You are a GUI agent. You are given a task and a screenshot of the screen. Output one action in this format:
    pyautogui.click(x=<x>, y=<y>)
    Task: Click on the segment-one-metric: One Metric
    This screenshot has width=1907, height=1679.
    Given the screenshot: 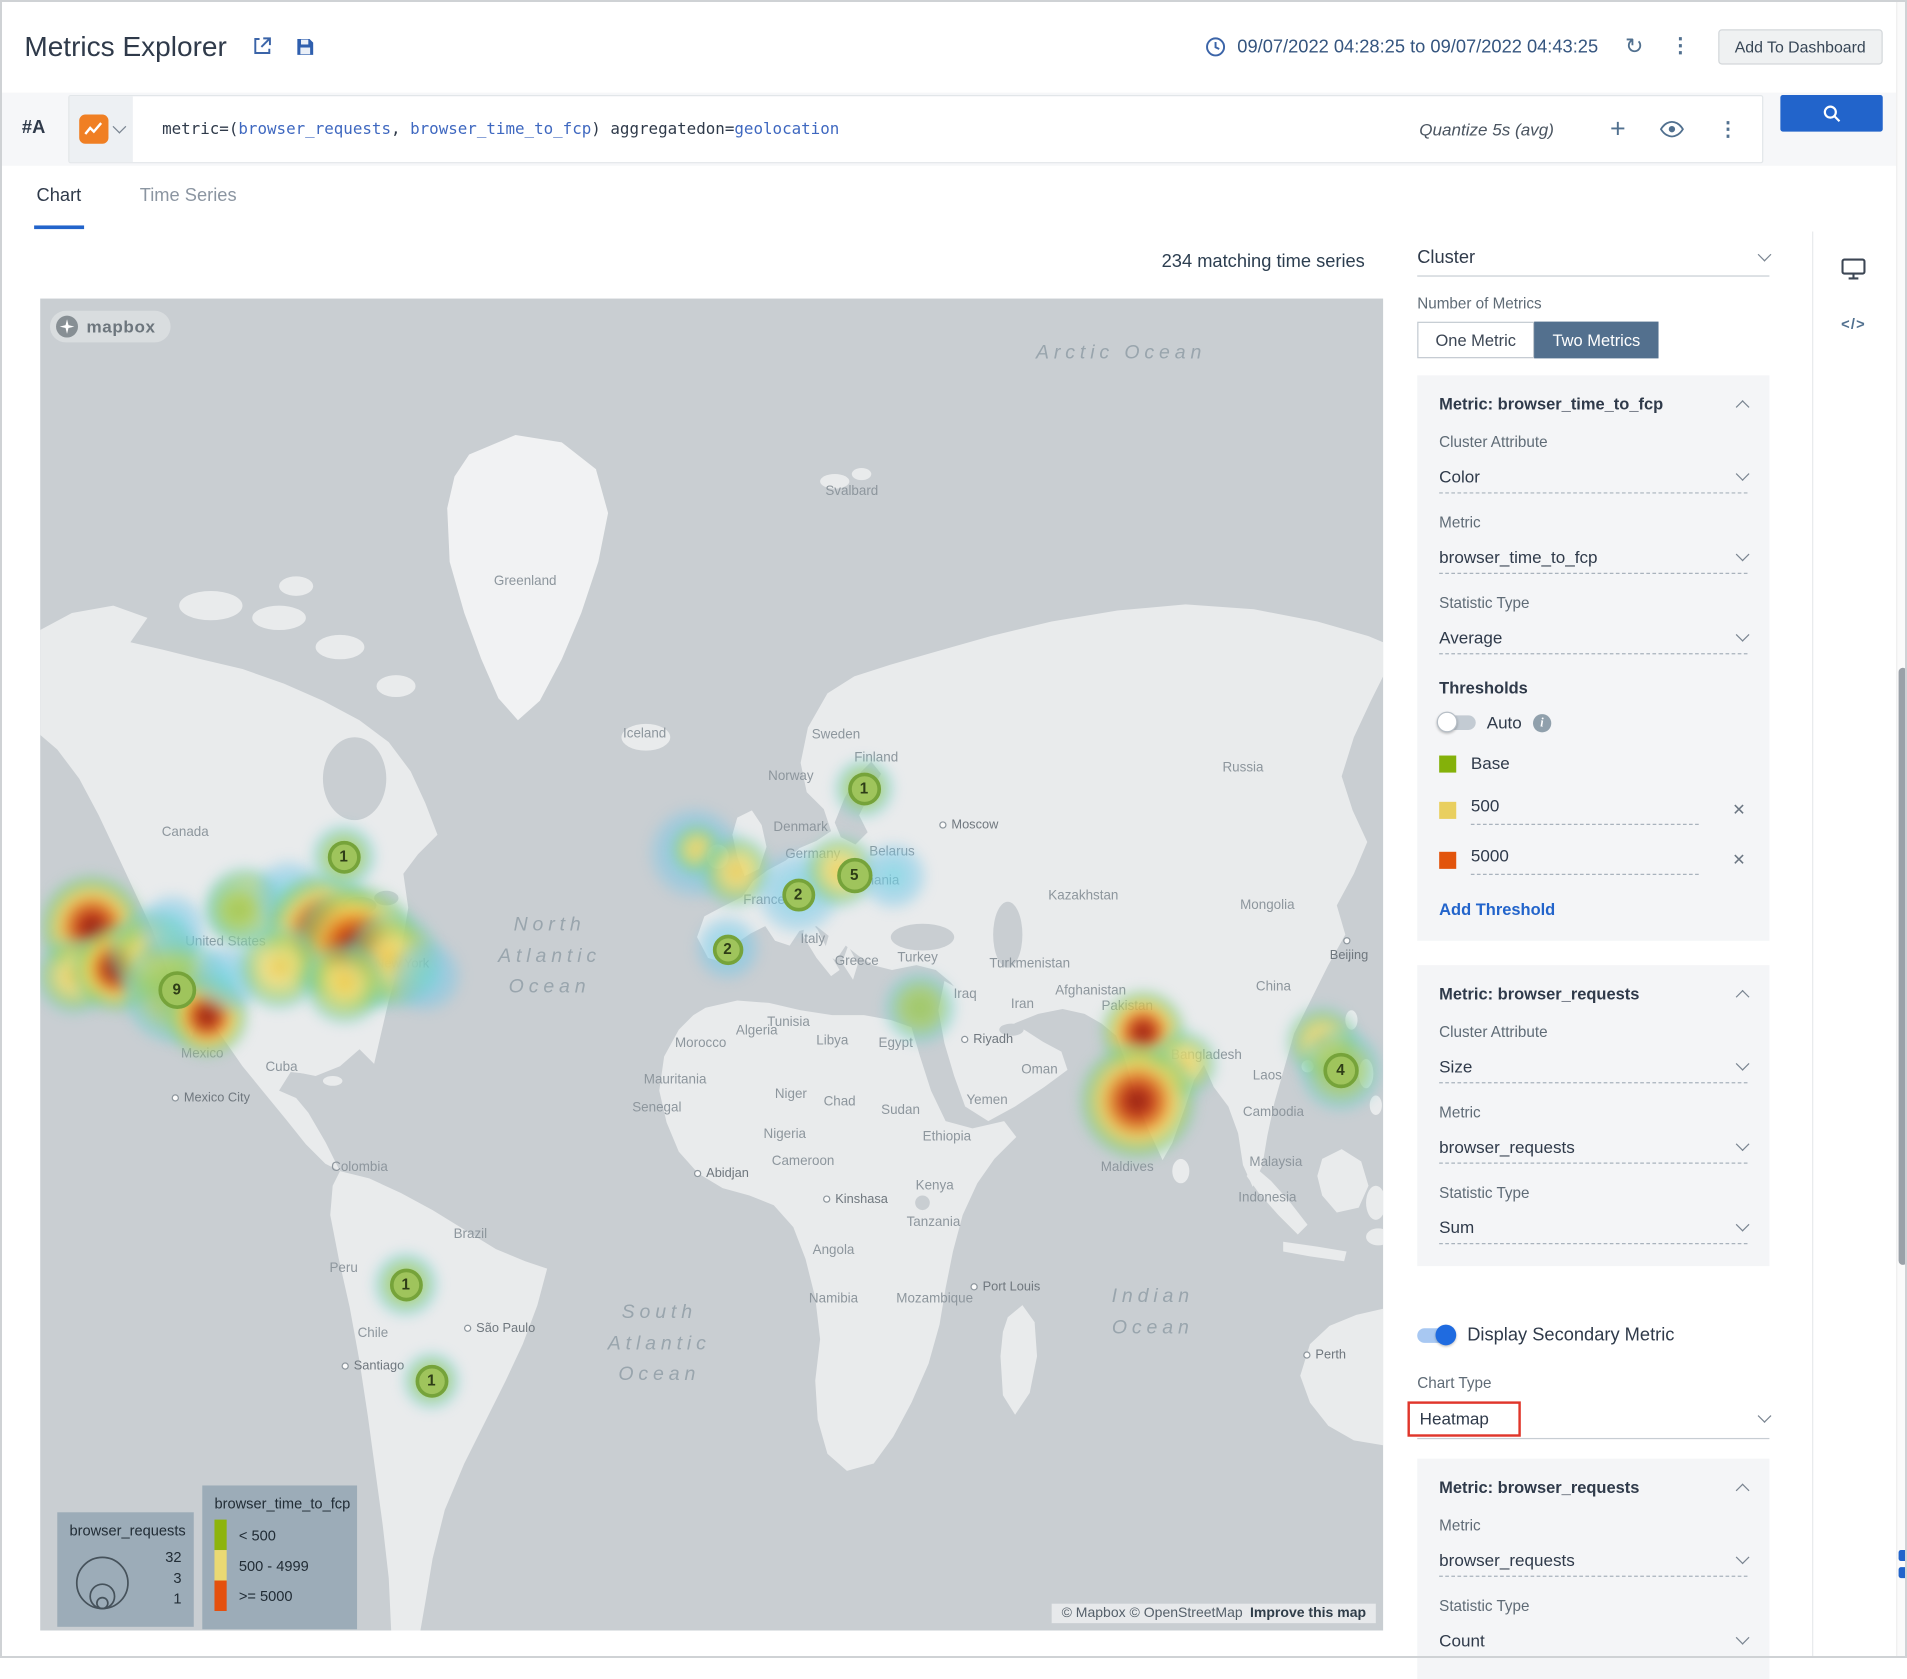 What is the action you would take?
    pyautogui.click(x=1476, y=340)
    